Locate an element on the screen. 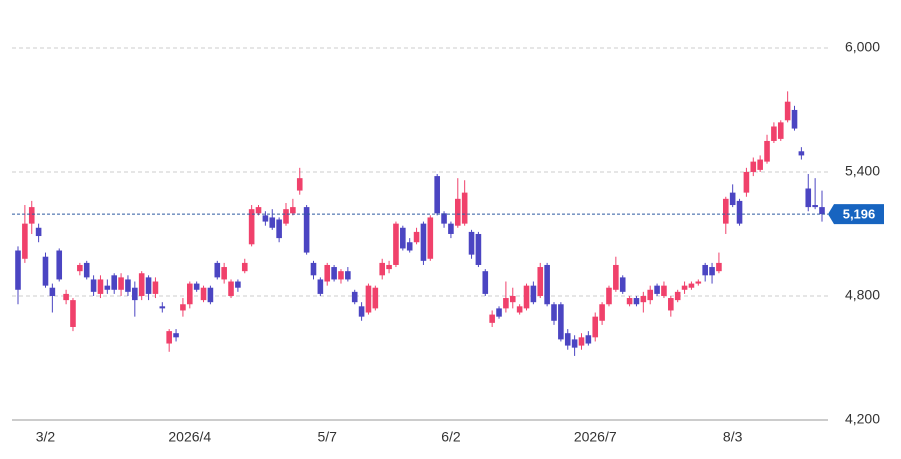 The height and width of the screenshot is (459, 901). x-tick-label: 2026/4 is located at coordinates (189, 437).